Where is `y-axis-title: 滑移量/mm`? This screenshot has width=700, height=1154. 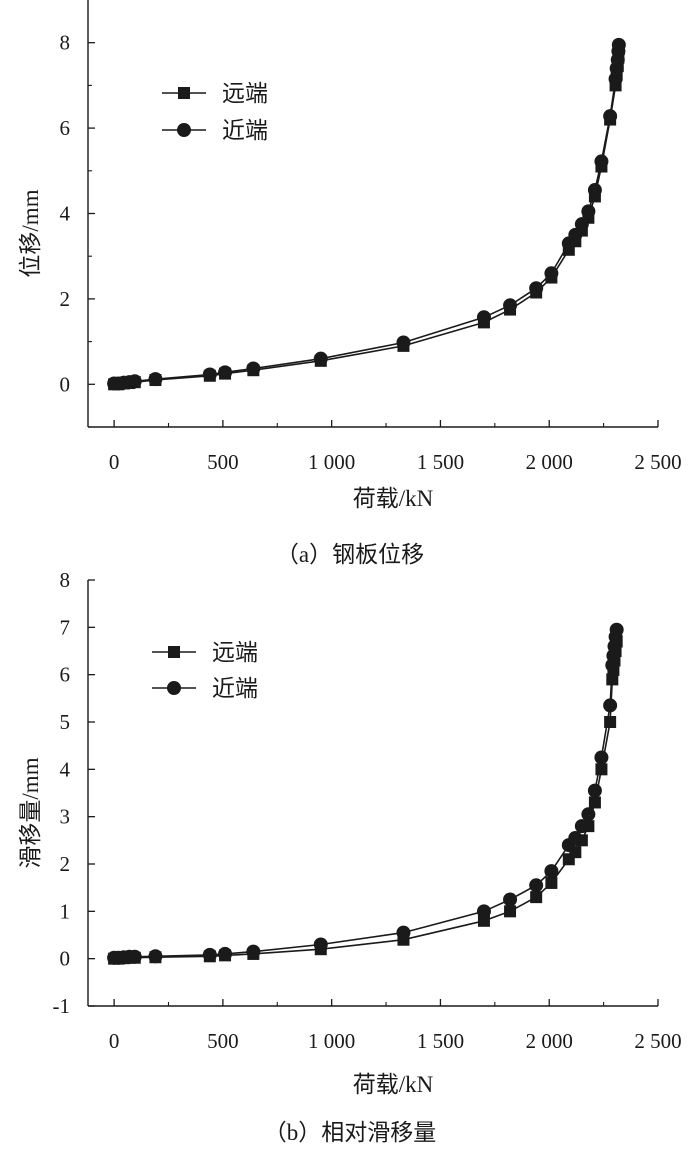 y-axis-title: 滑移量/mm is located at coordinates (30, 812).